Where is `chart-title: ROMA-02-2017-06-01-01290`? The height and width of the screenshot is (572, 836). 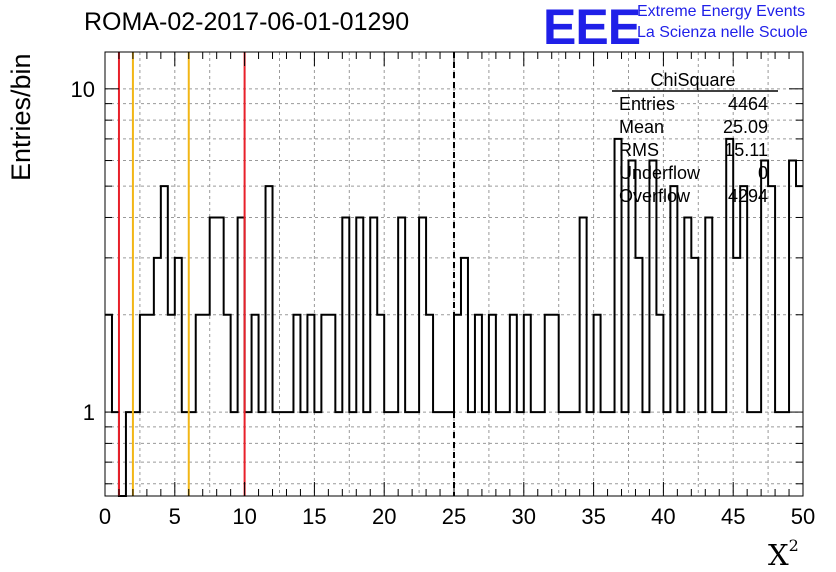
chart-title: ROMA-02-2017-06-01-01290 is located at coordinates (247, 22).